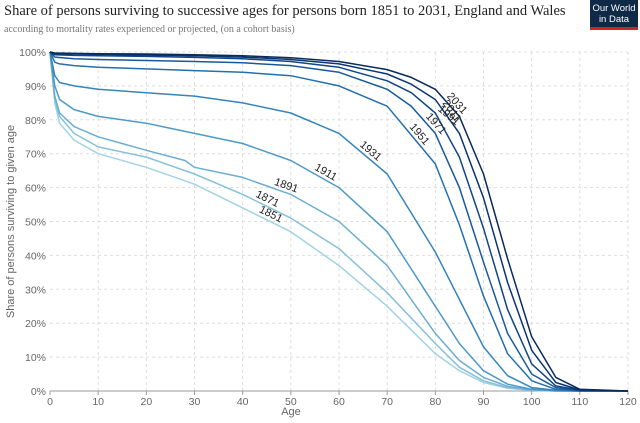  What do you see at coordinates (35, 256) in the screenshot?
I see `y-tick-label: 40%` at bounding box center [35, 256].